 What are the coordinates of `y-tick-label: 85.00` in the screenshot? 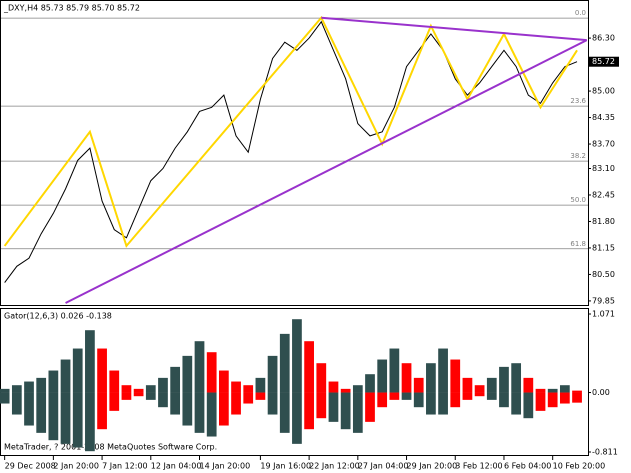 It's located at (603, 91).